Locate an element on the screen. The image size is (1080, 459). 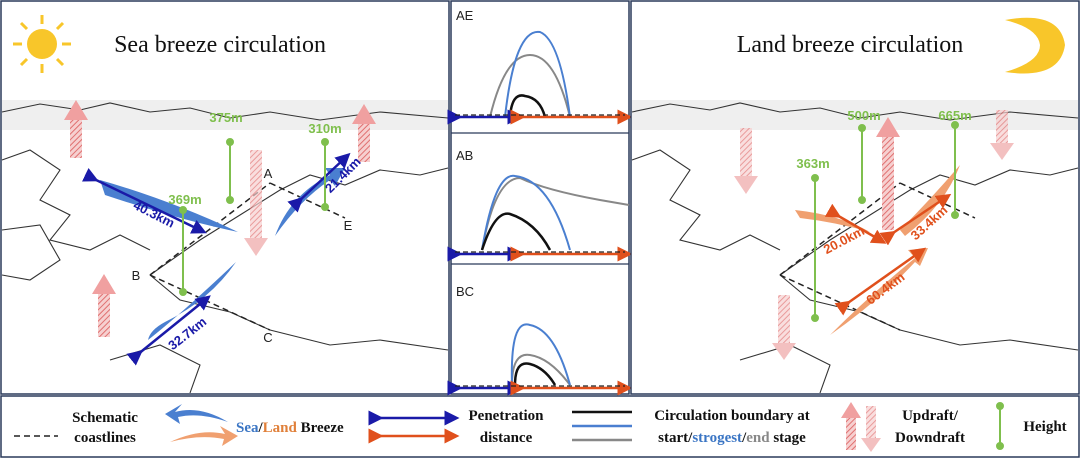
point-label: C is located at coordinates (267, 337).